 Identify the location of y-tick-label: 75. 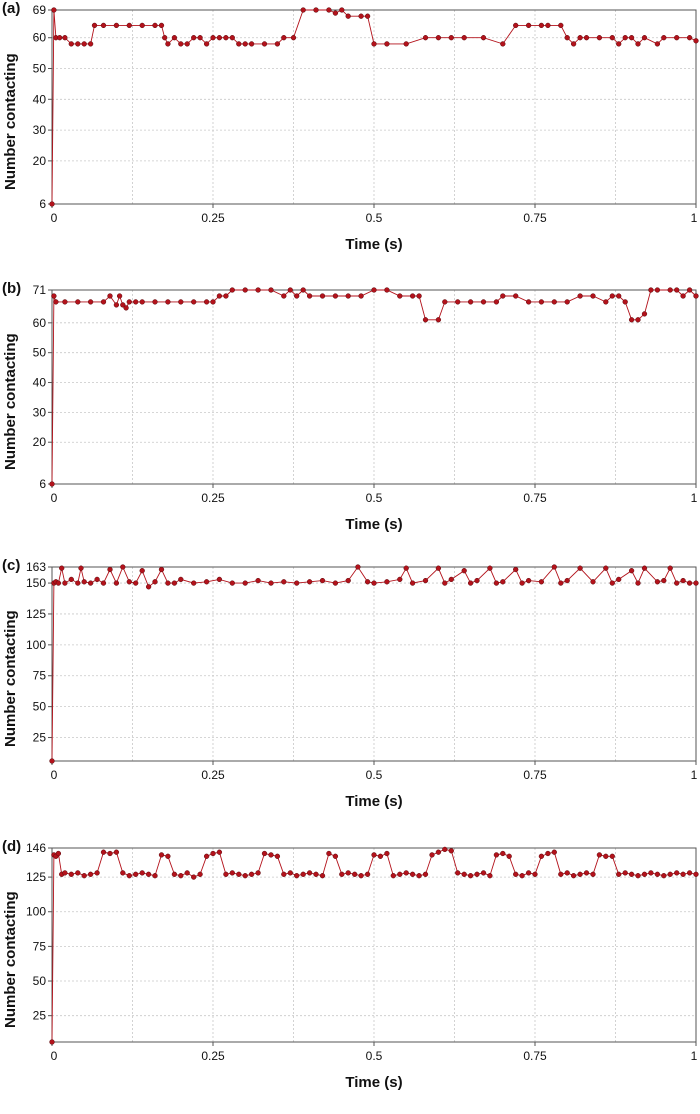
(40, 676).